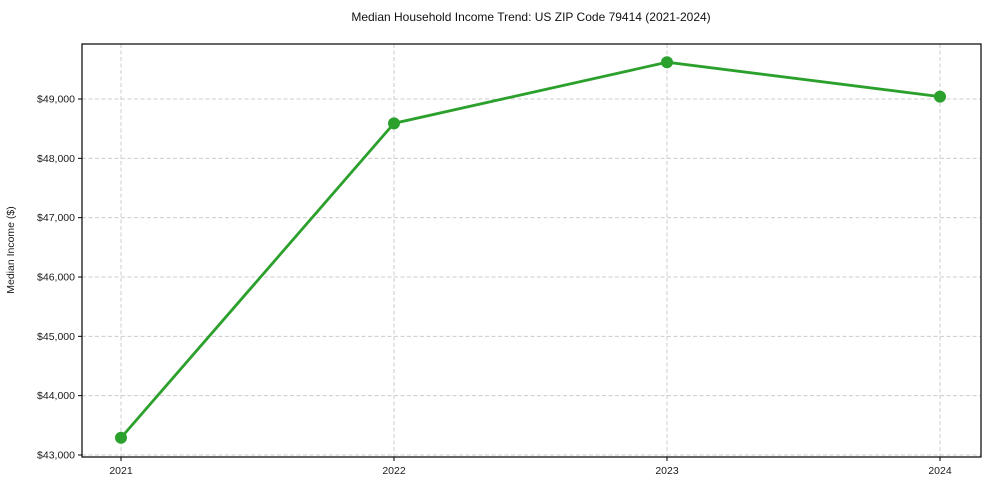 The width and height of the screenshot is (989, 490). What do you see at coordinates (667, 62) in the screenshot?
I see `data-point-2023` at bounding box center [667, 62].